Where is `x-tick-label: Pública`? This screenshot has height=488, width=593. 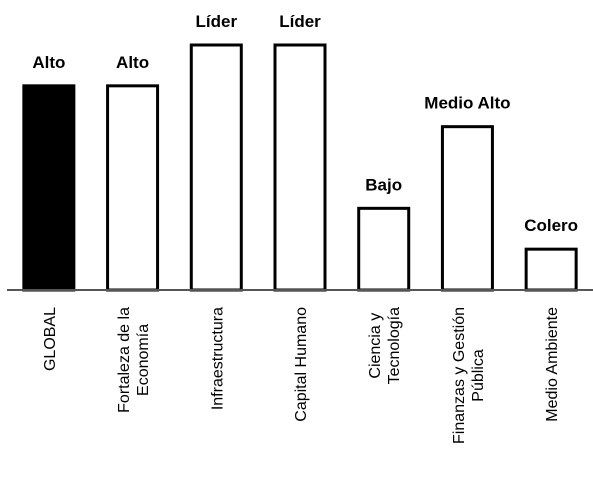 x-tick-label: Pública is located at coordinates (478, 375).